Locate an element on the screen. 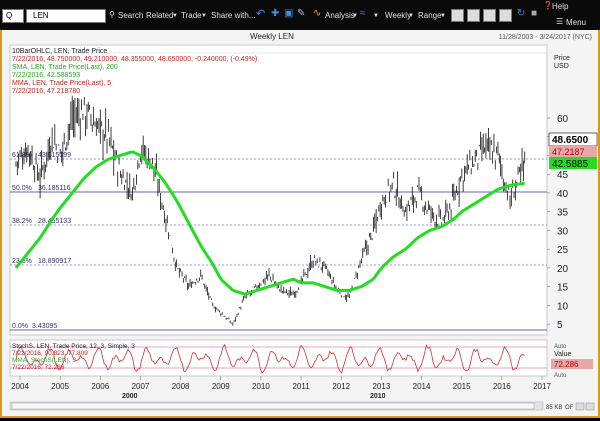  scroll-right-button is located at coordinates (590, 406).